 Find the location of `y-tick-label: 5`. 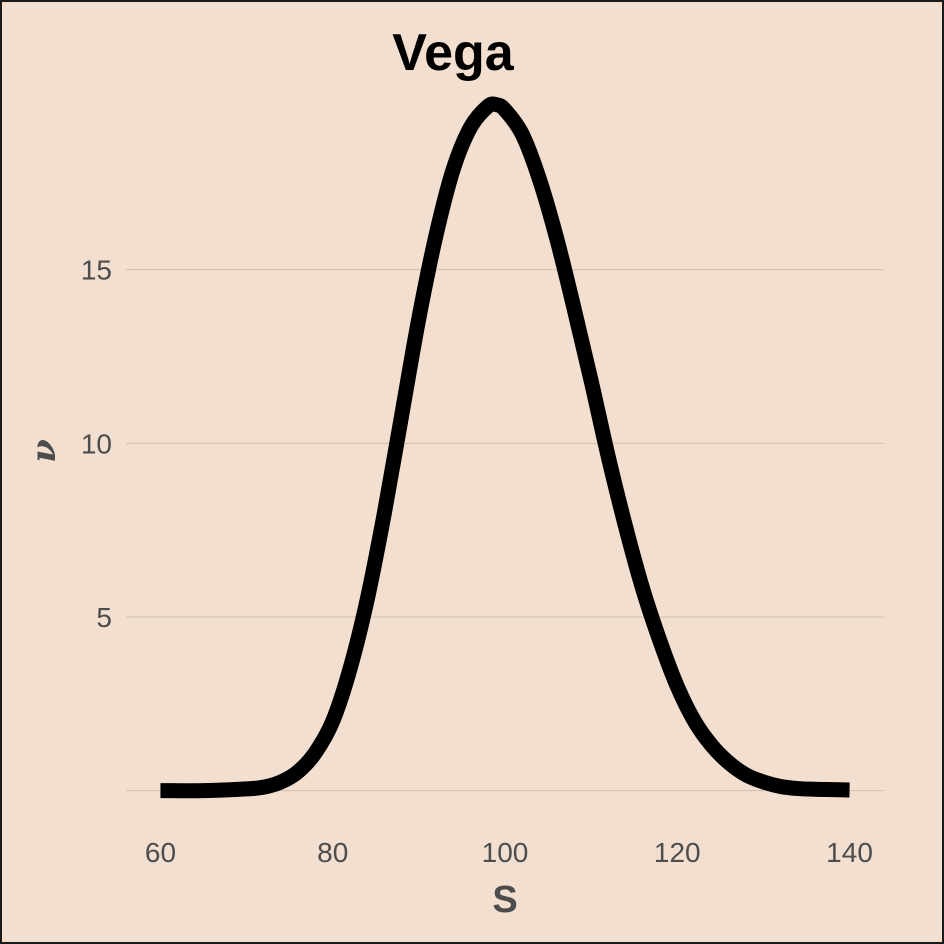

y-tick-label: 5 is located at coordinates (104, 617).